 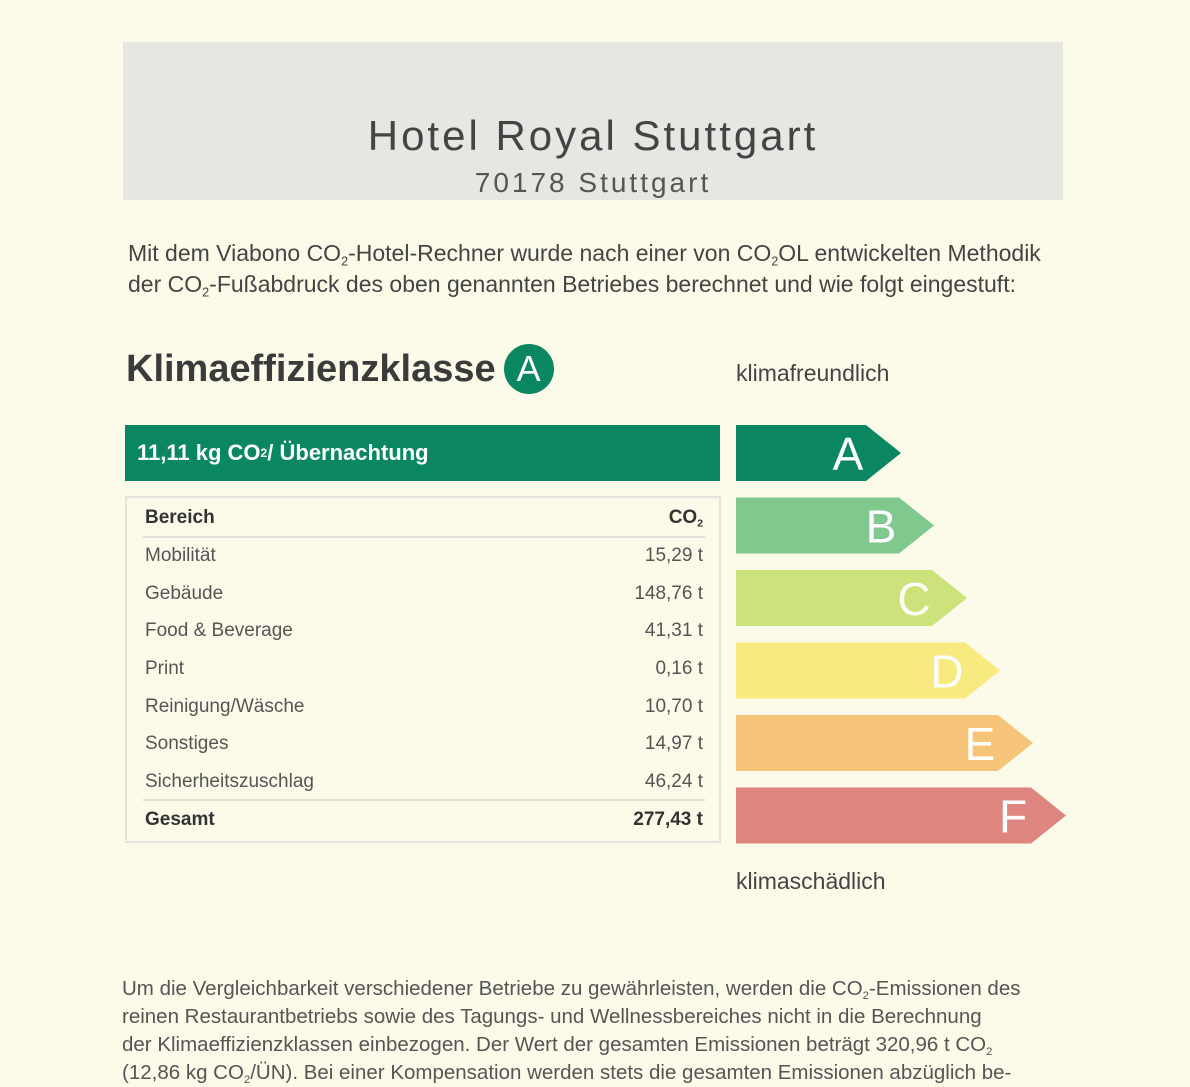 What do you see at coordinates (424, 781) in the screenshot?
I see `table-row: Sicherheitszuschlag 46,24 t` at bounding box center [424, 781].